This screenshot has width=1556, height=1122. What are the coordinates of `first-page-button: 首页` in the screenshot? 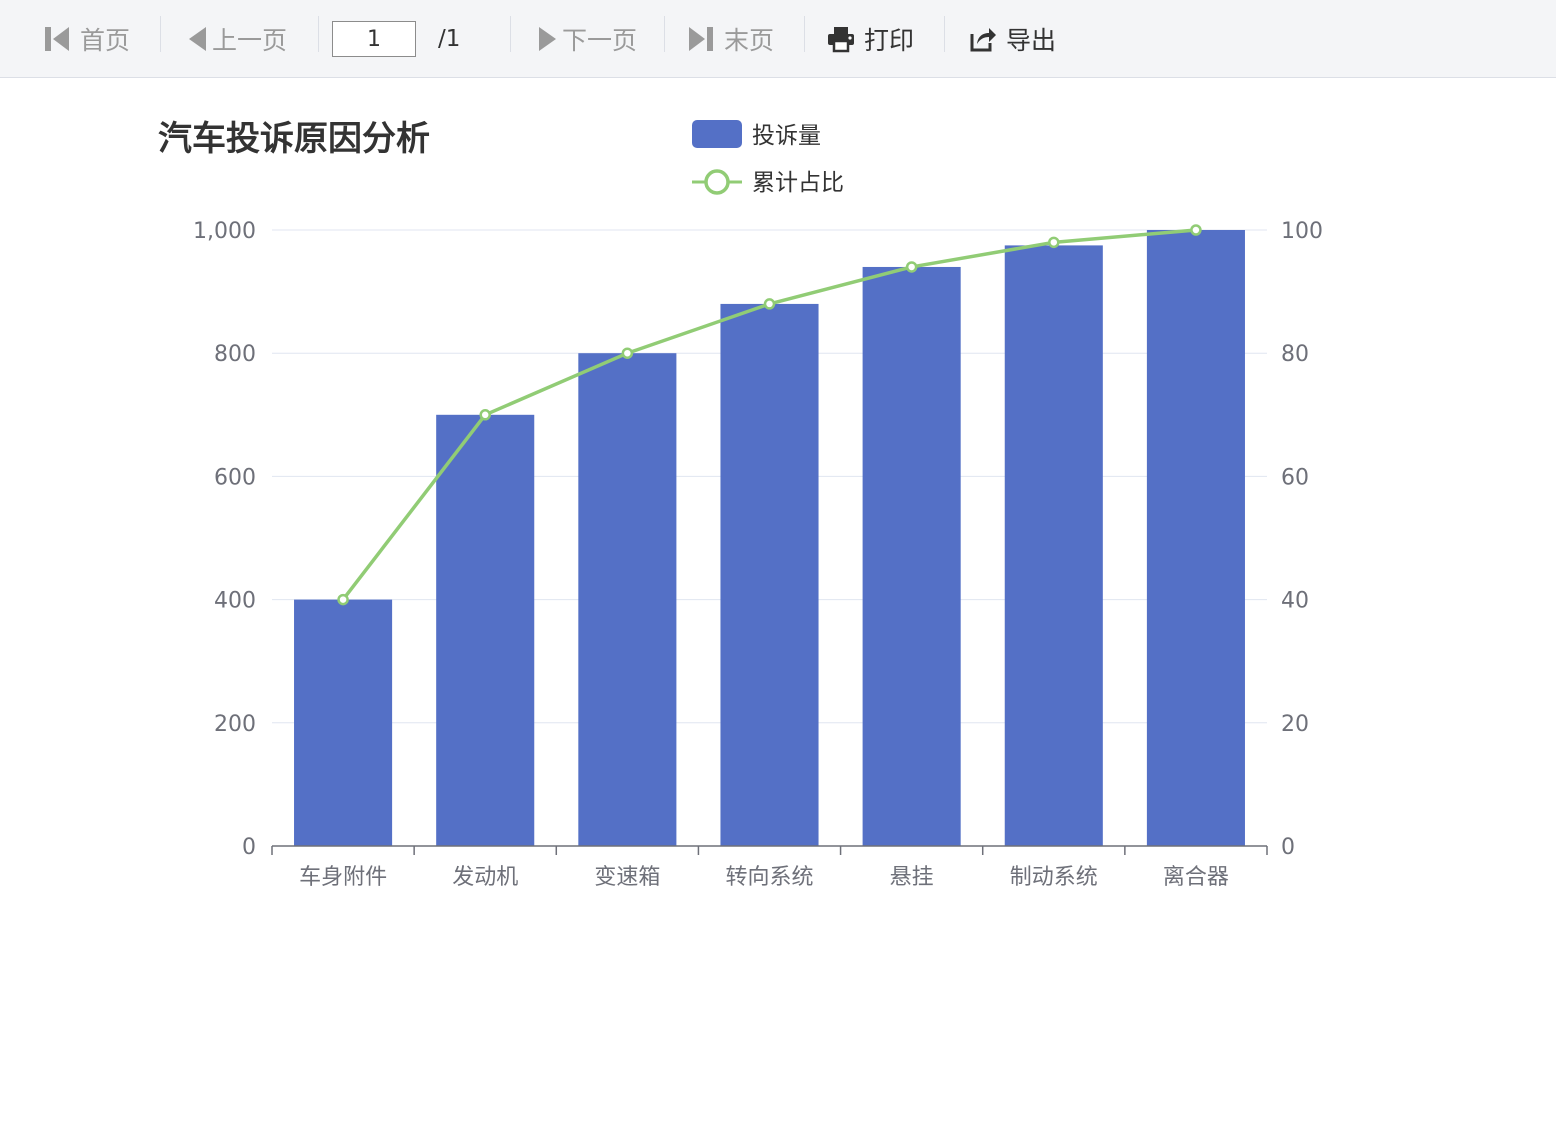 It's located at (86, 39).